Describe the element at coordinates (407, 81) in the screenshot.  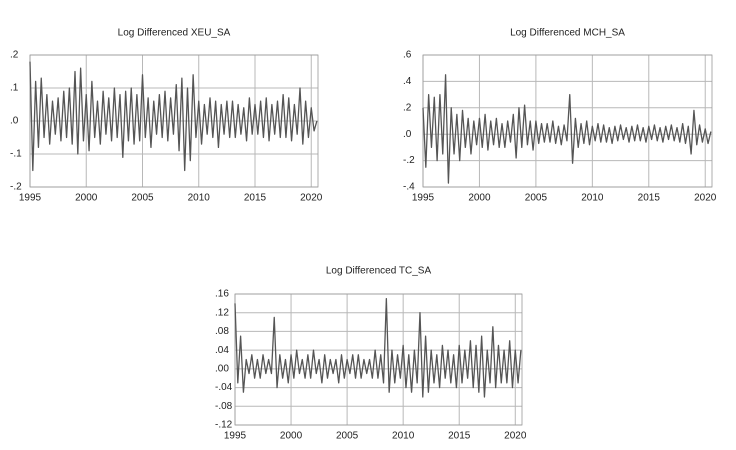
I see `y-tick-label: .4` at that location.